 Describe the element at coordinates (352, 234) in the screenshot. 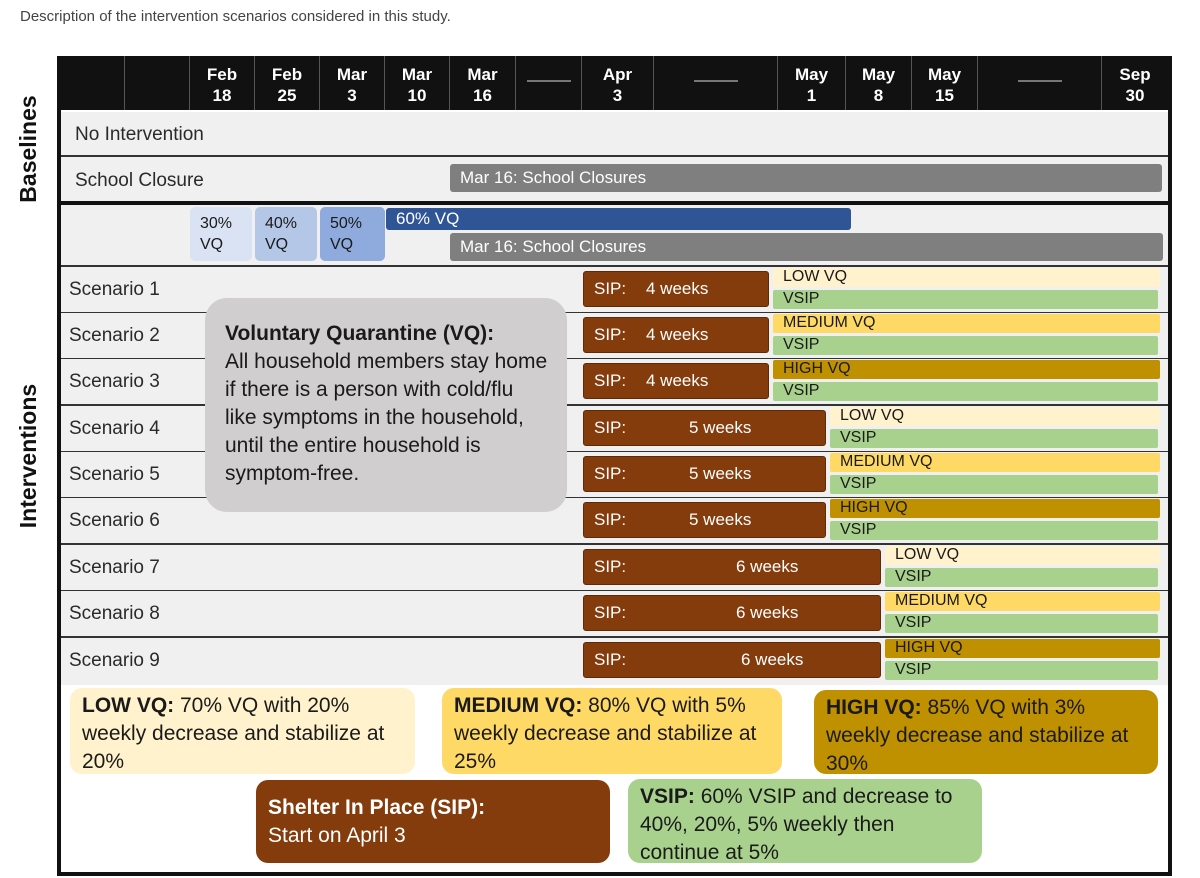

I see `vq-50-box: 50% VQ` at that location.